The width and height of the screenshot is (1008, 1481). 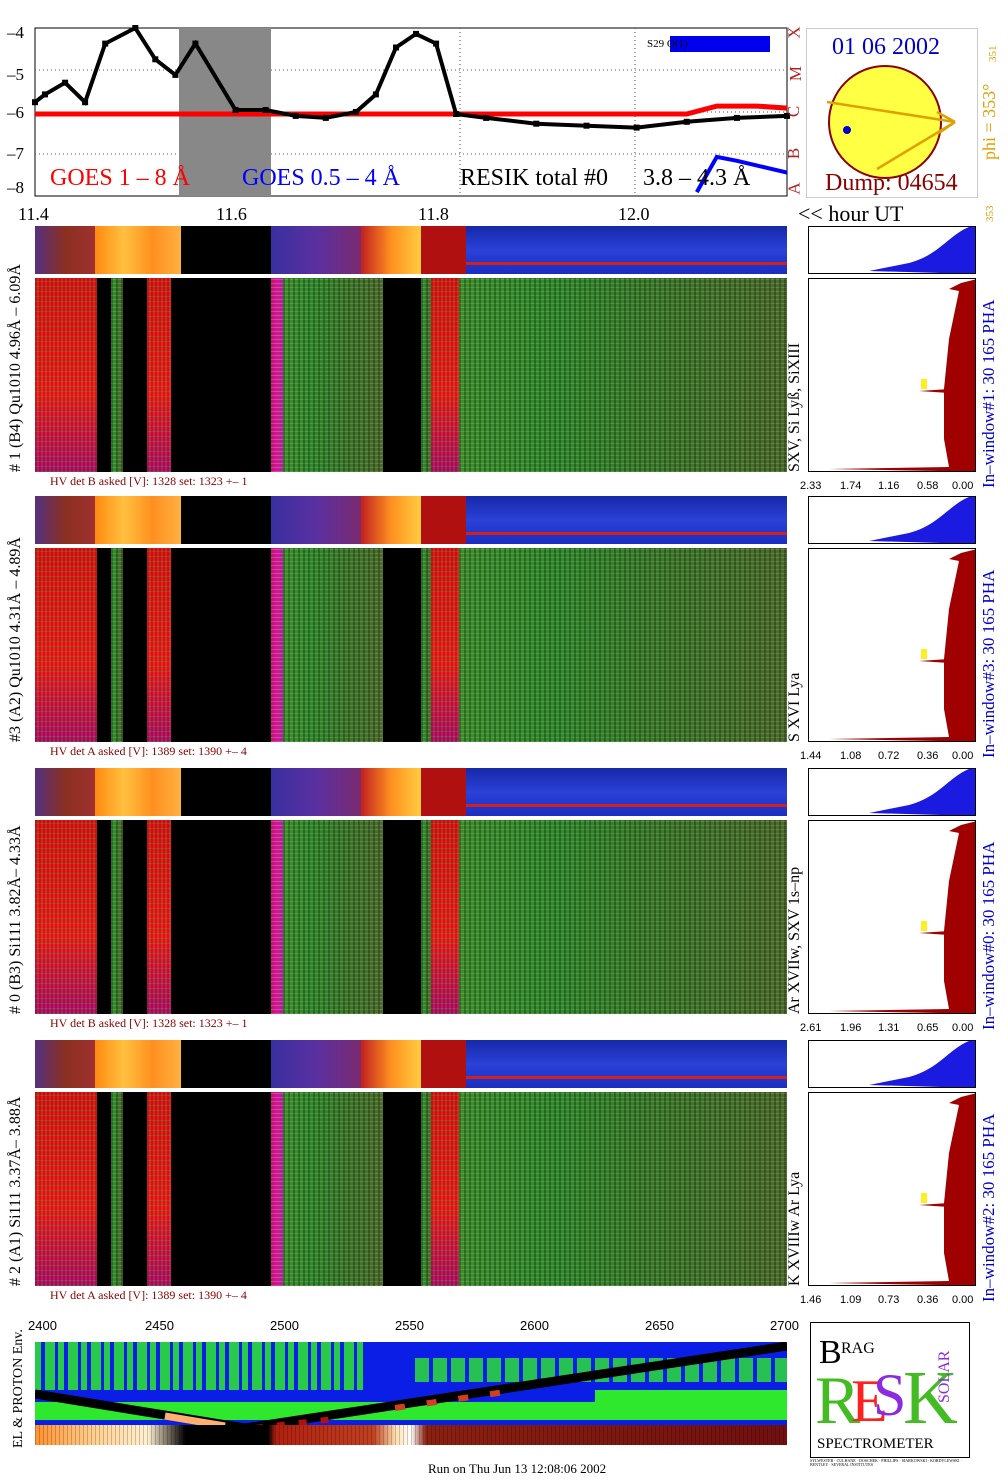 I want to click on hv-status: HV det B asked [V]: 1328 set: 1323 +– 1, so click(x=149, y=1023).